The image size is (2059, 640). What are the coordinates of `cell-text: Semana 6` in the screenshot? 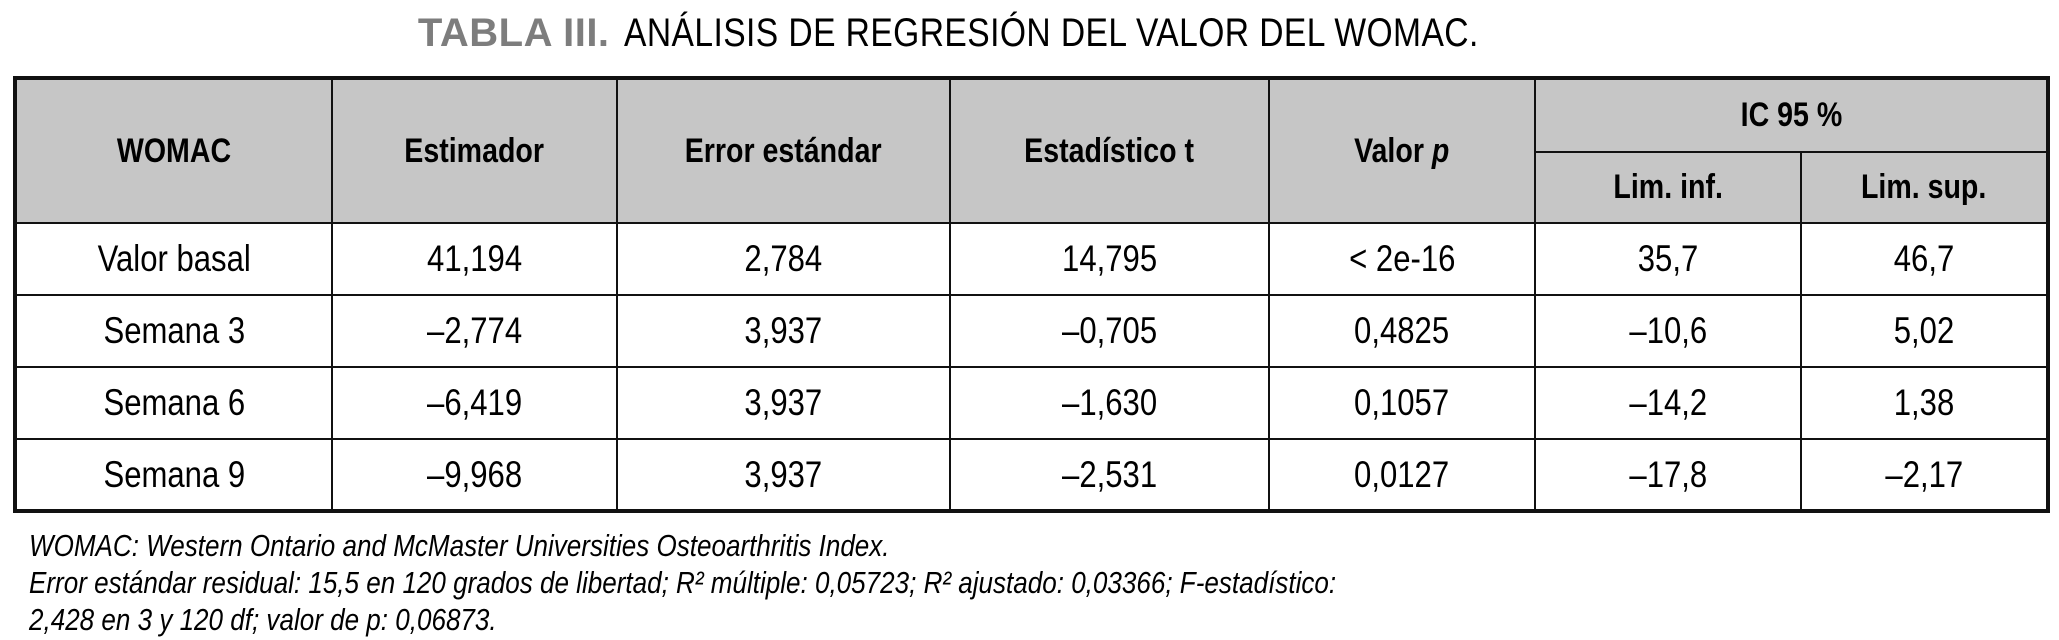 It's located at (174, 402).